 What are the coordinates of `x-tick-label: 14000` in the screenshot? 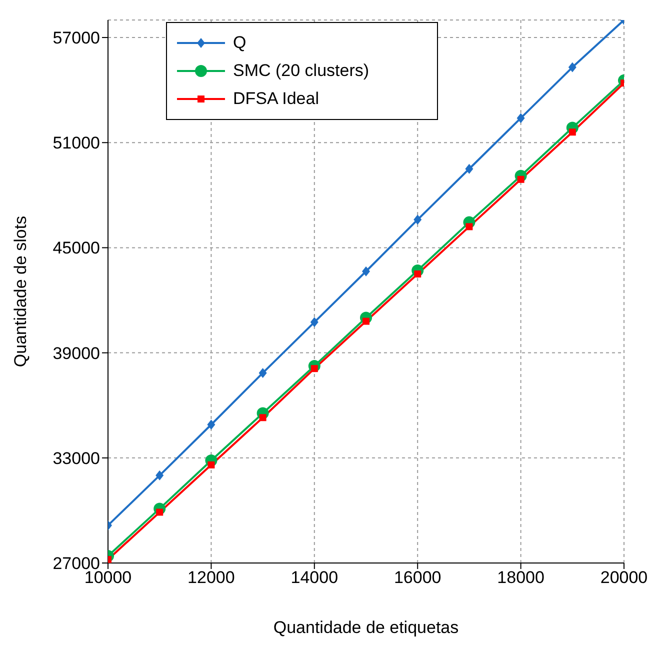 It's located at (314, 578).